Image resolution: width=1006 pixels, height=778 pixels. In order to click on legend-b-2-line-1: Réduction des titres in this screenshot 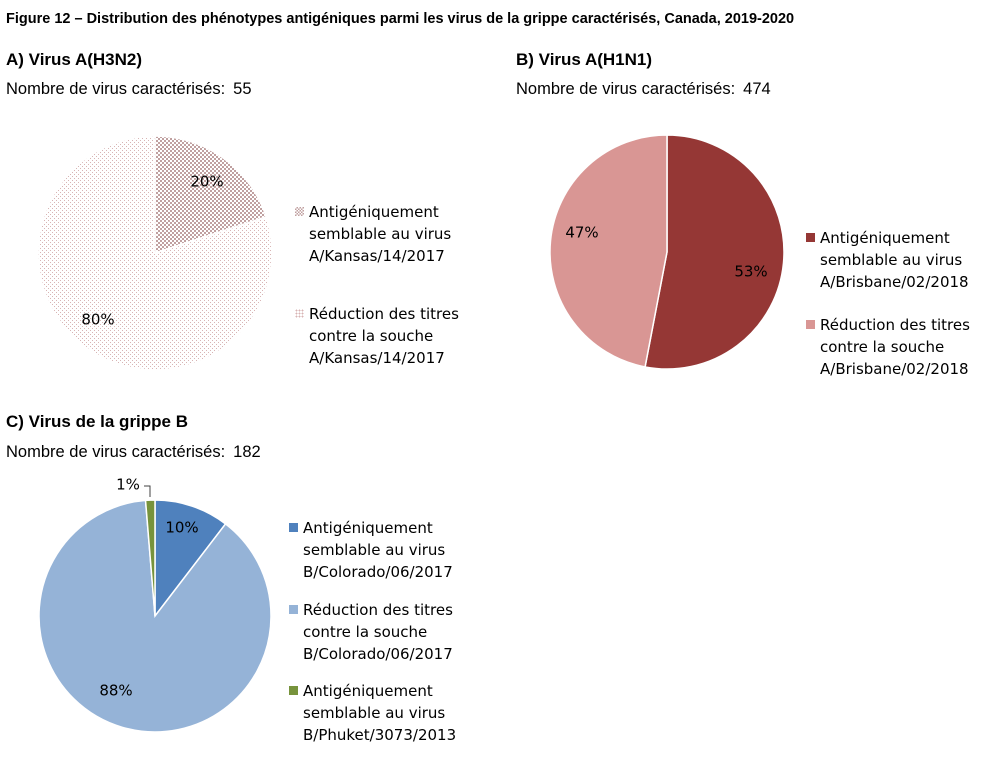, I will do `click(895, 325)`.